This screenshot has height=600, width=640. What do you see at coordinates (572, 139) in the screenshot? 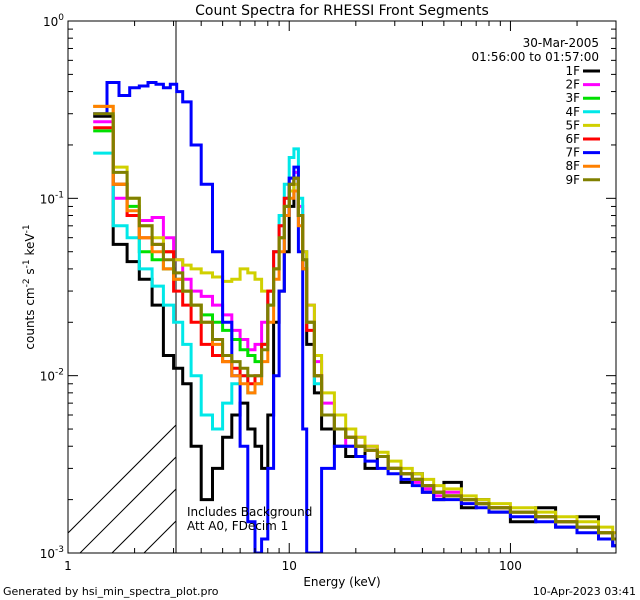
I see `legend-label-6f: 6F` at bounding box center [572, 139].